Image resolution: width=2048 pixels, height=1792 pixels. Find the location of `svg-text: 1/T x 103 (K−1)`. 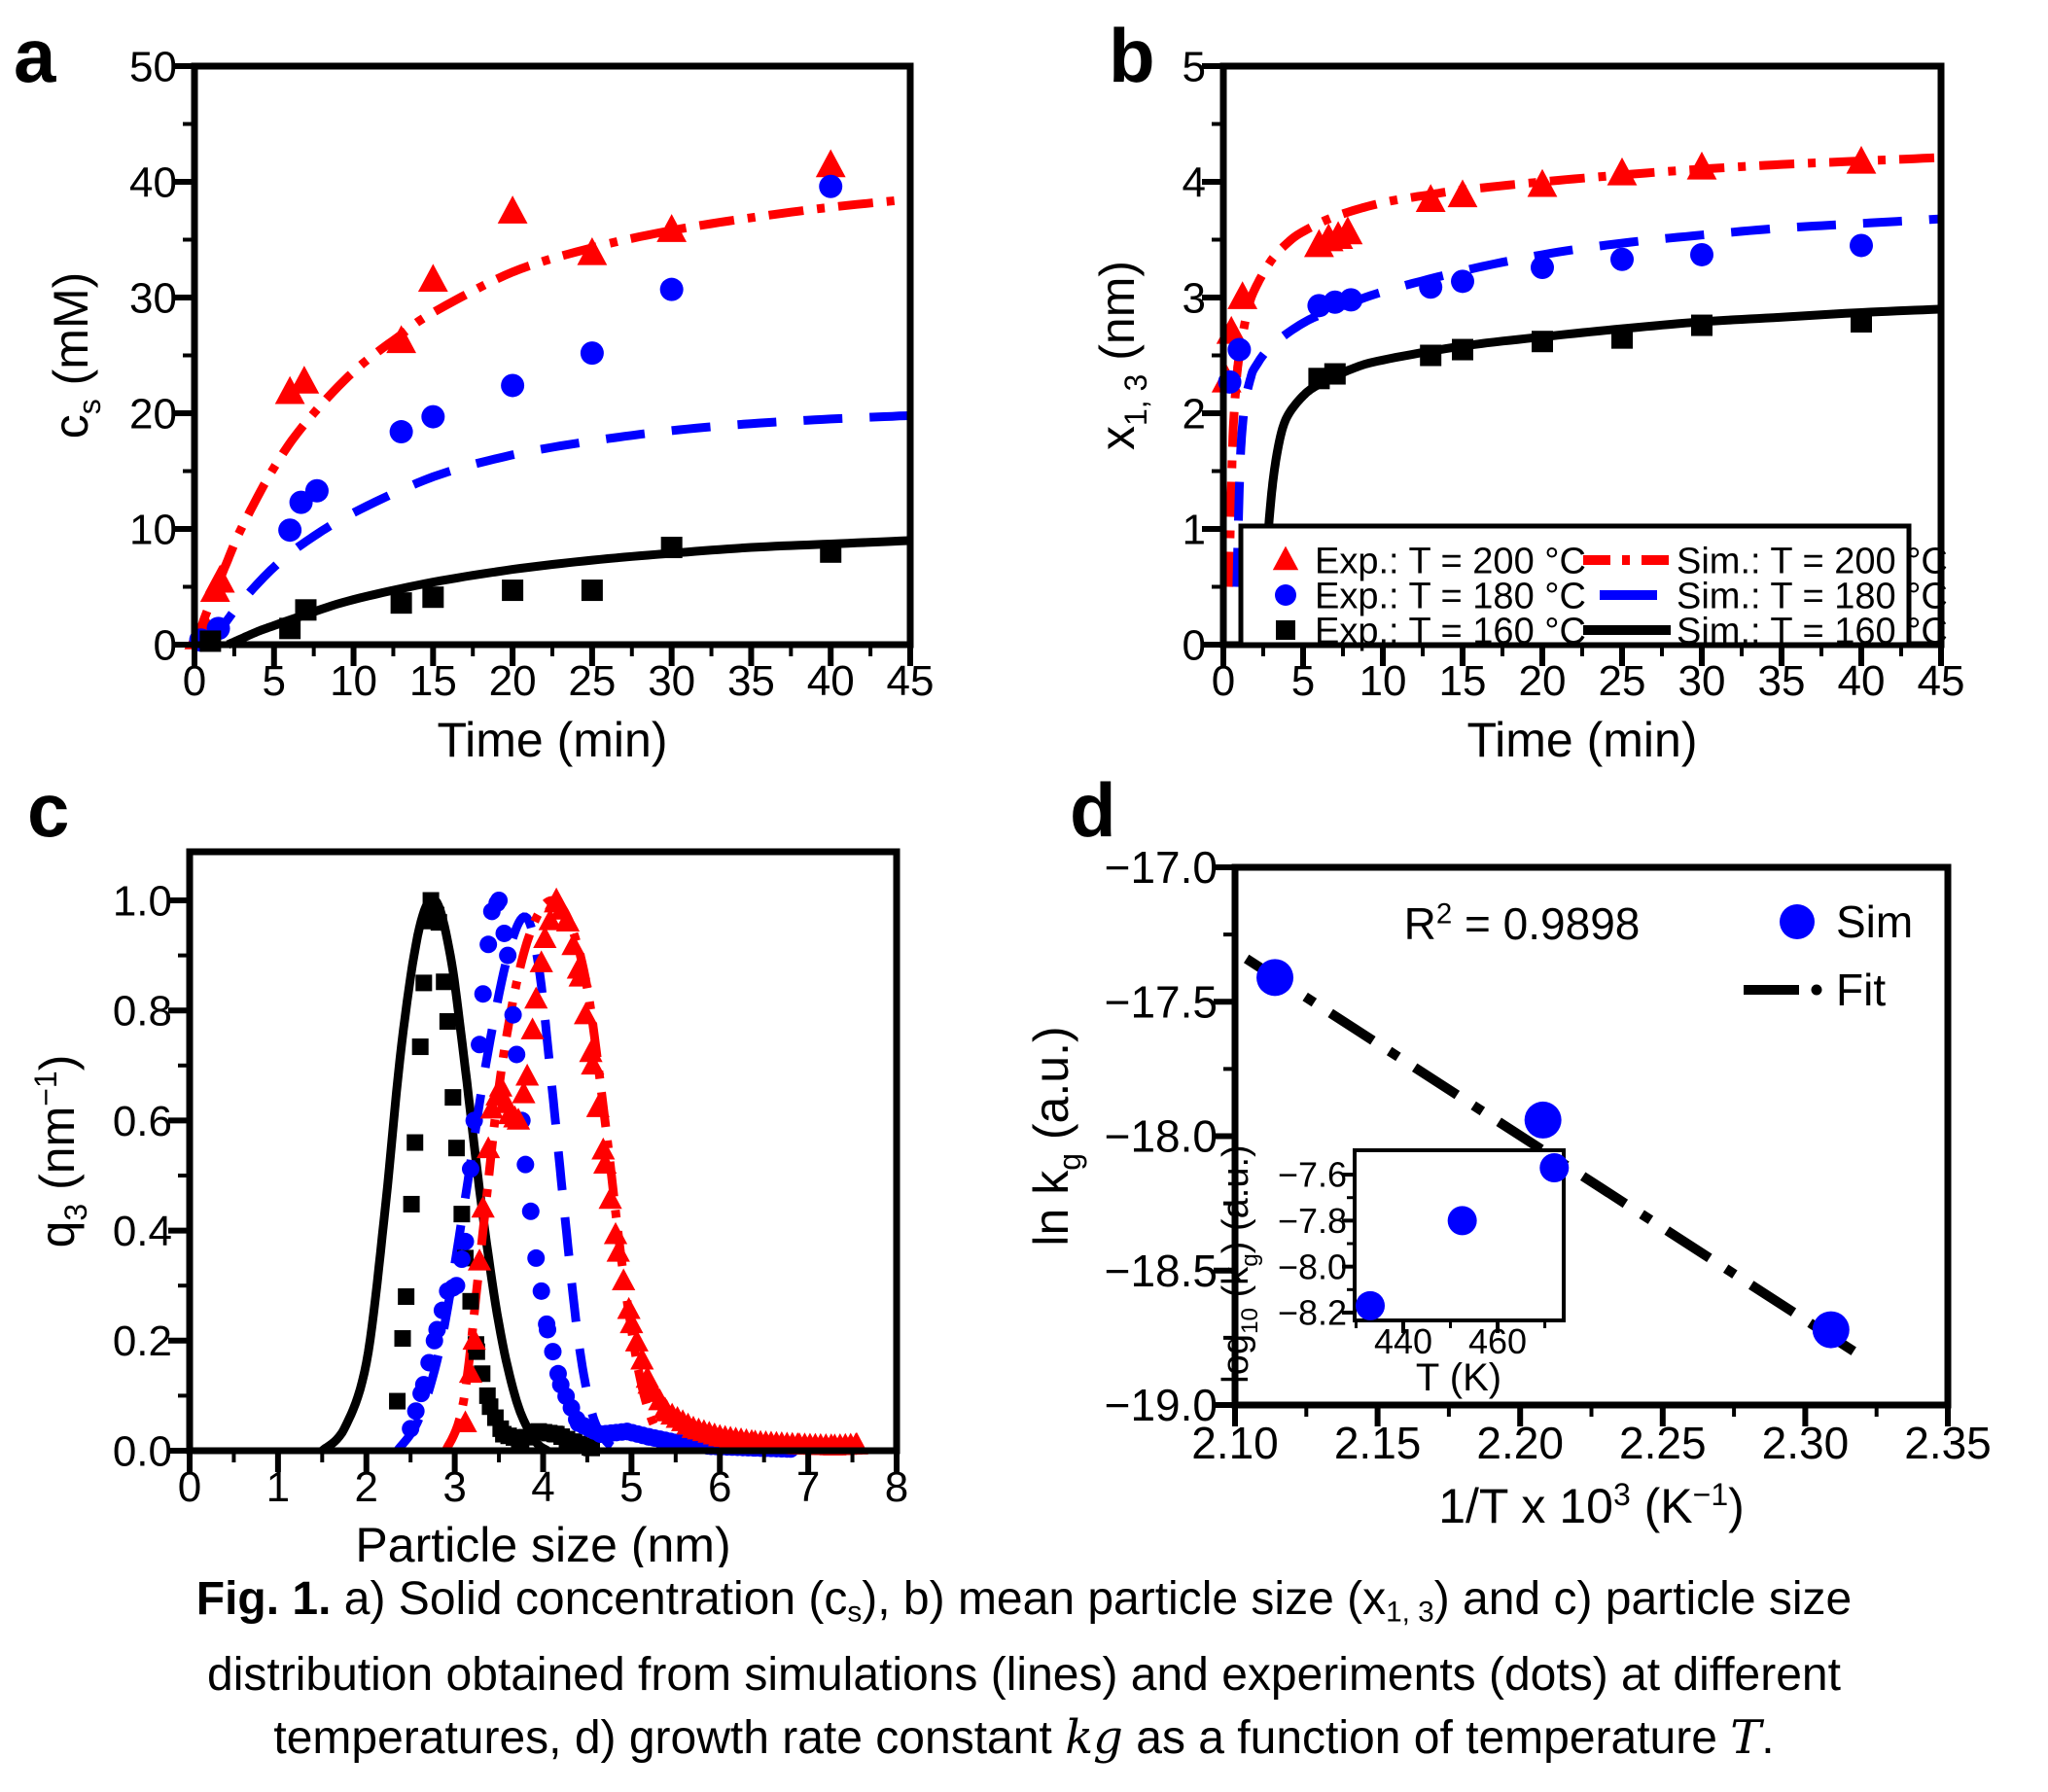

svg-text: 1/T x 103 (K−1) is located at coordinates (1591, 1505).